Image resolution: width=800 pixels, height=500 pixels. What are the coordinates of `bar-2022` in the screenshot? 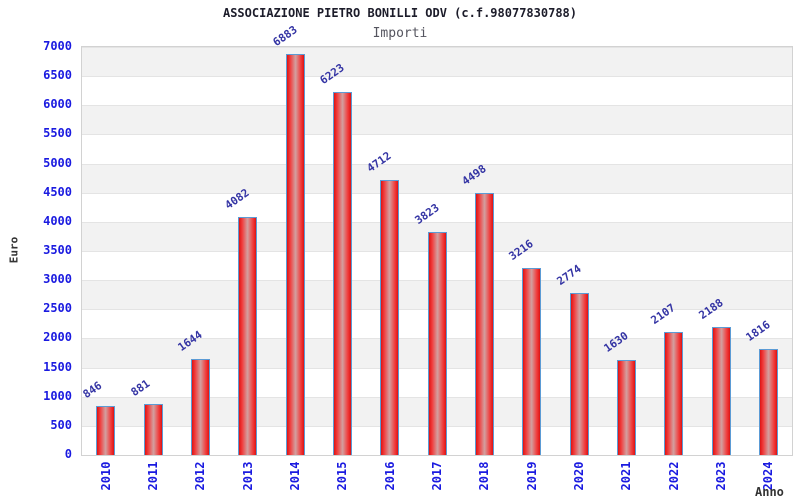 It's located at (674, 393).